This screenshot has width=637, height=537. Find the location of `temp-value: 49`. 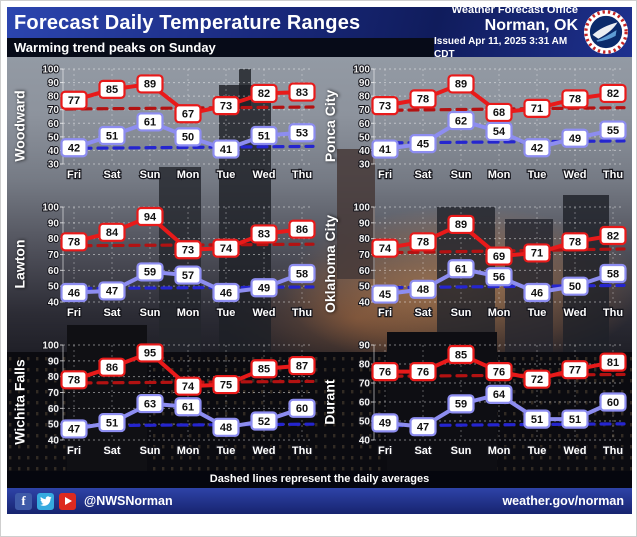

temp-value: 49 is located at coordinates (574, 139).